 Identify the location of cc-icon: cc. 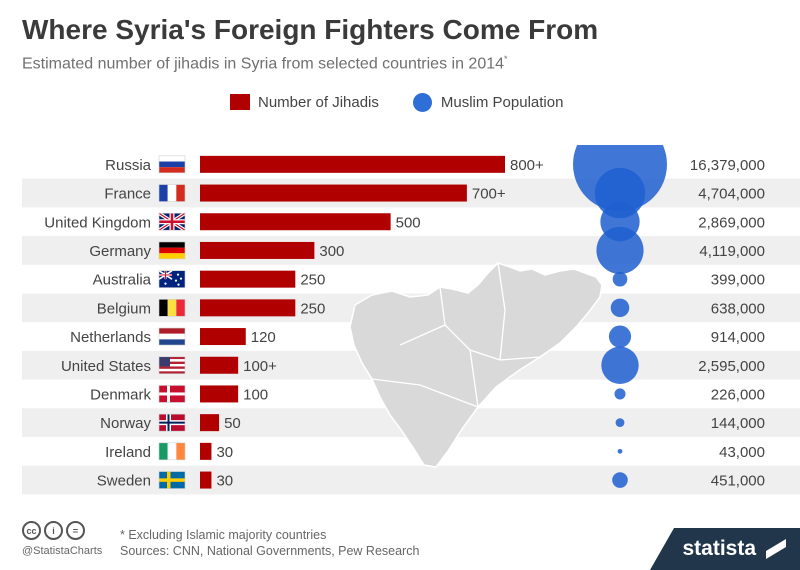
(31, 530).